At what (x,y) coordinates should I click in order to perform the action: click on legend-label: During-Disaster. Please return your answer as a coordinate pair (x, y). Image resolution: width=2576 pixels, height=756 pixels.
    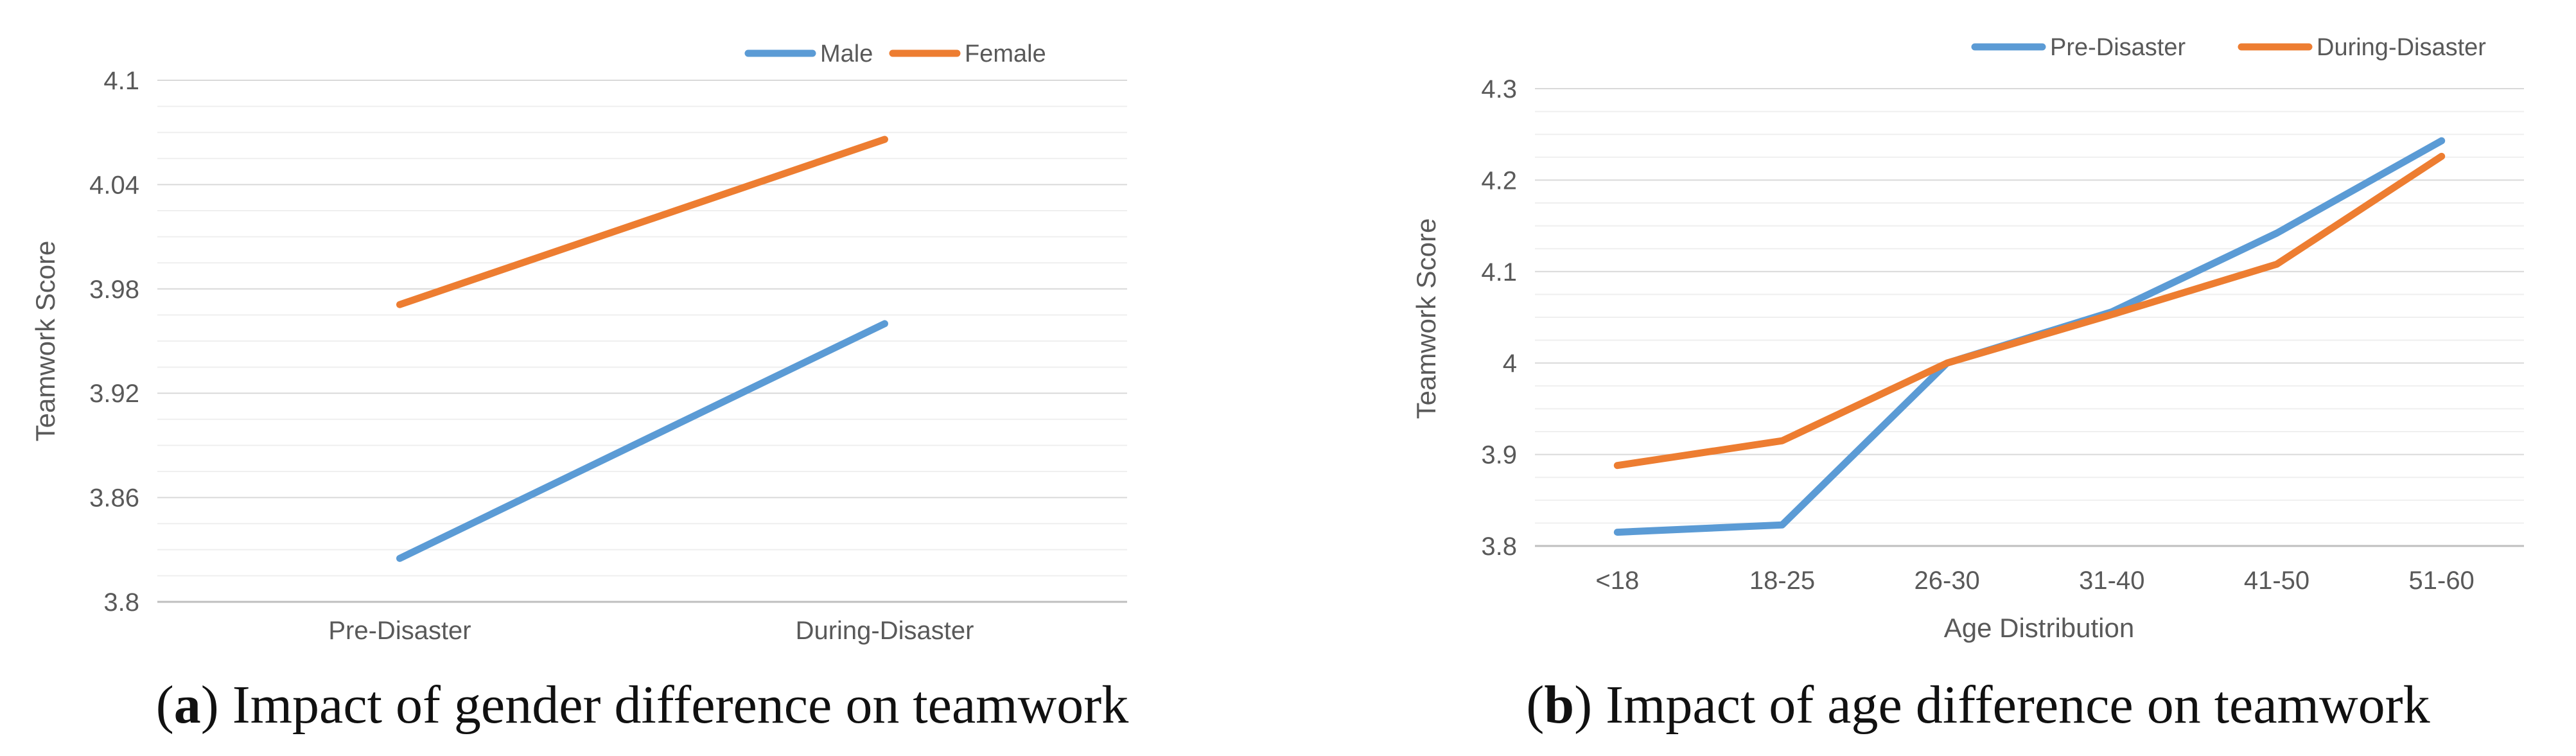
    Looking at the image, I should click on (2401, 47).